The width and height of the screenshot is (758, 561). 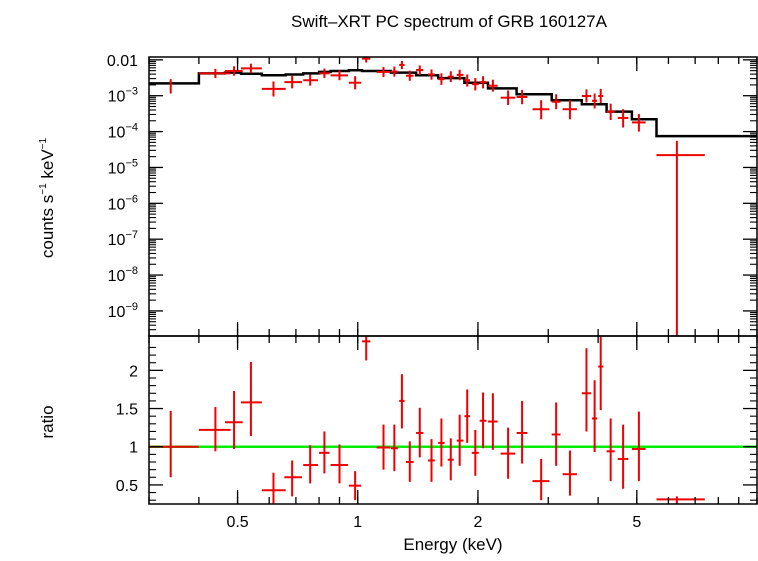 What do you see at coordinates (449, 21) in the screenshot?
I see `chart-title: Swift–XRT PC spectrum of GRB 160127A` at bounding box center [449, 21].